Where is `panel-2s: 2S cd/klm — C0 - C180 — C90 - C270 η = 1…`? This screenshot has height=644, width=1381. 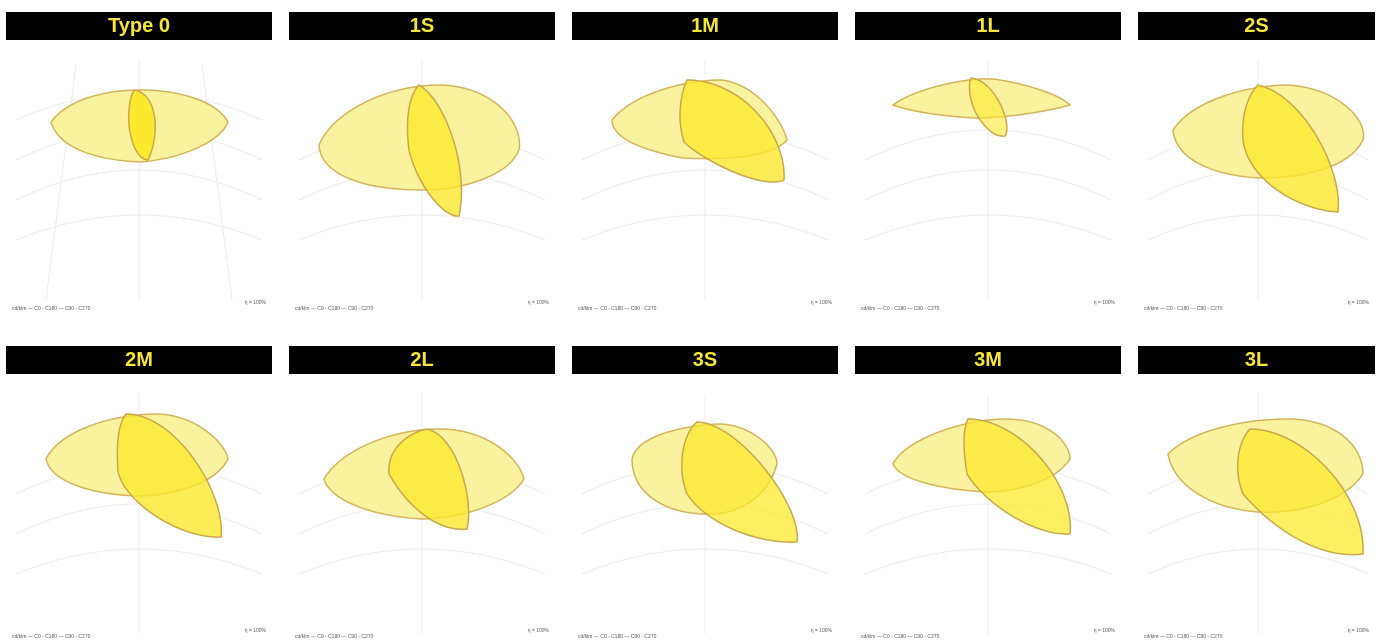 panel-2s: 2S cd/klm — C0 - C180 — C90 - C270 η = 1… is located at coordinates (1256, 163).